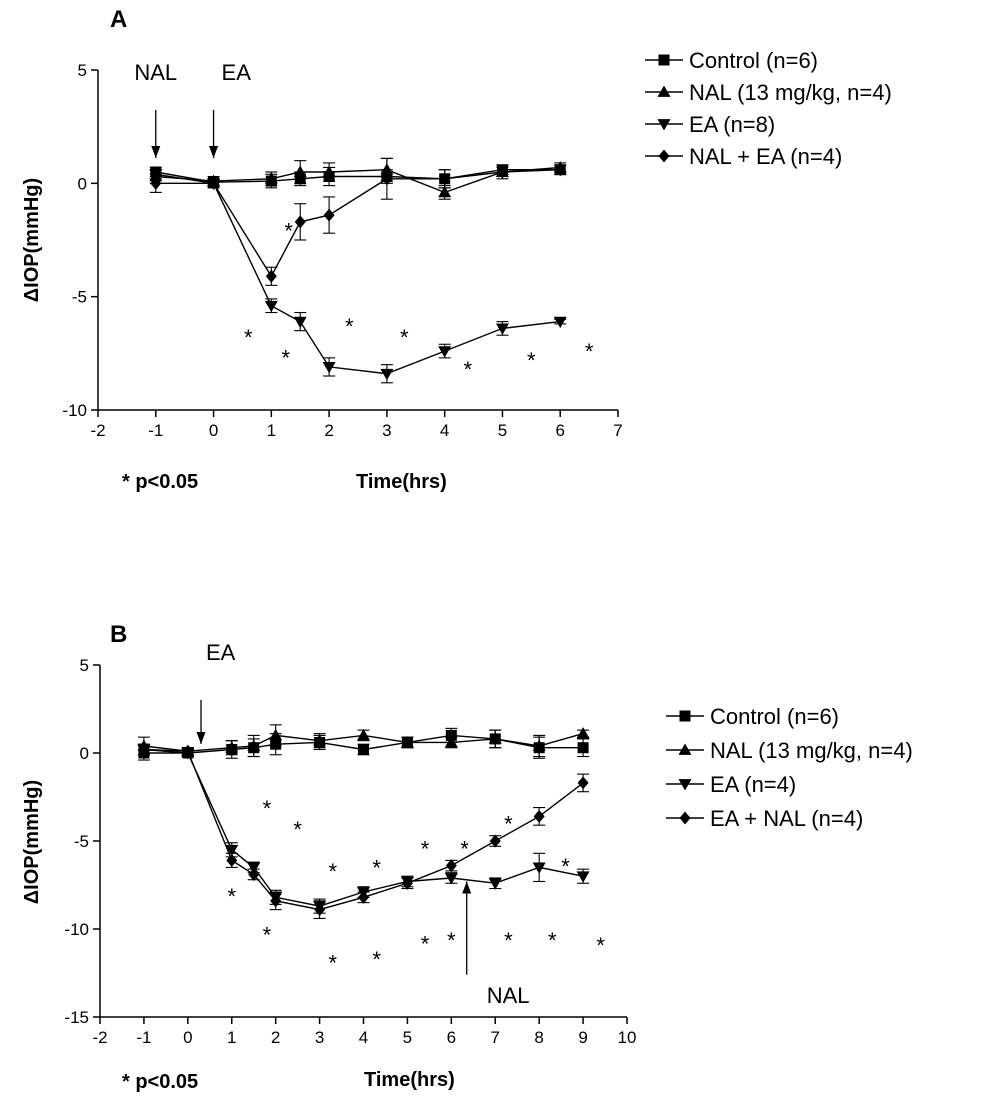  What do you see at coordinates (764, 818) in the screenshot?
I see `legend-entry: EA + NAL (n=4)` at bounding box center [764, 818].